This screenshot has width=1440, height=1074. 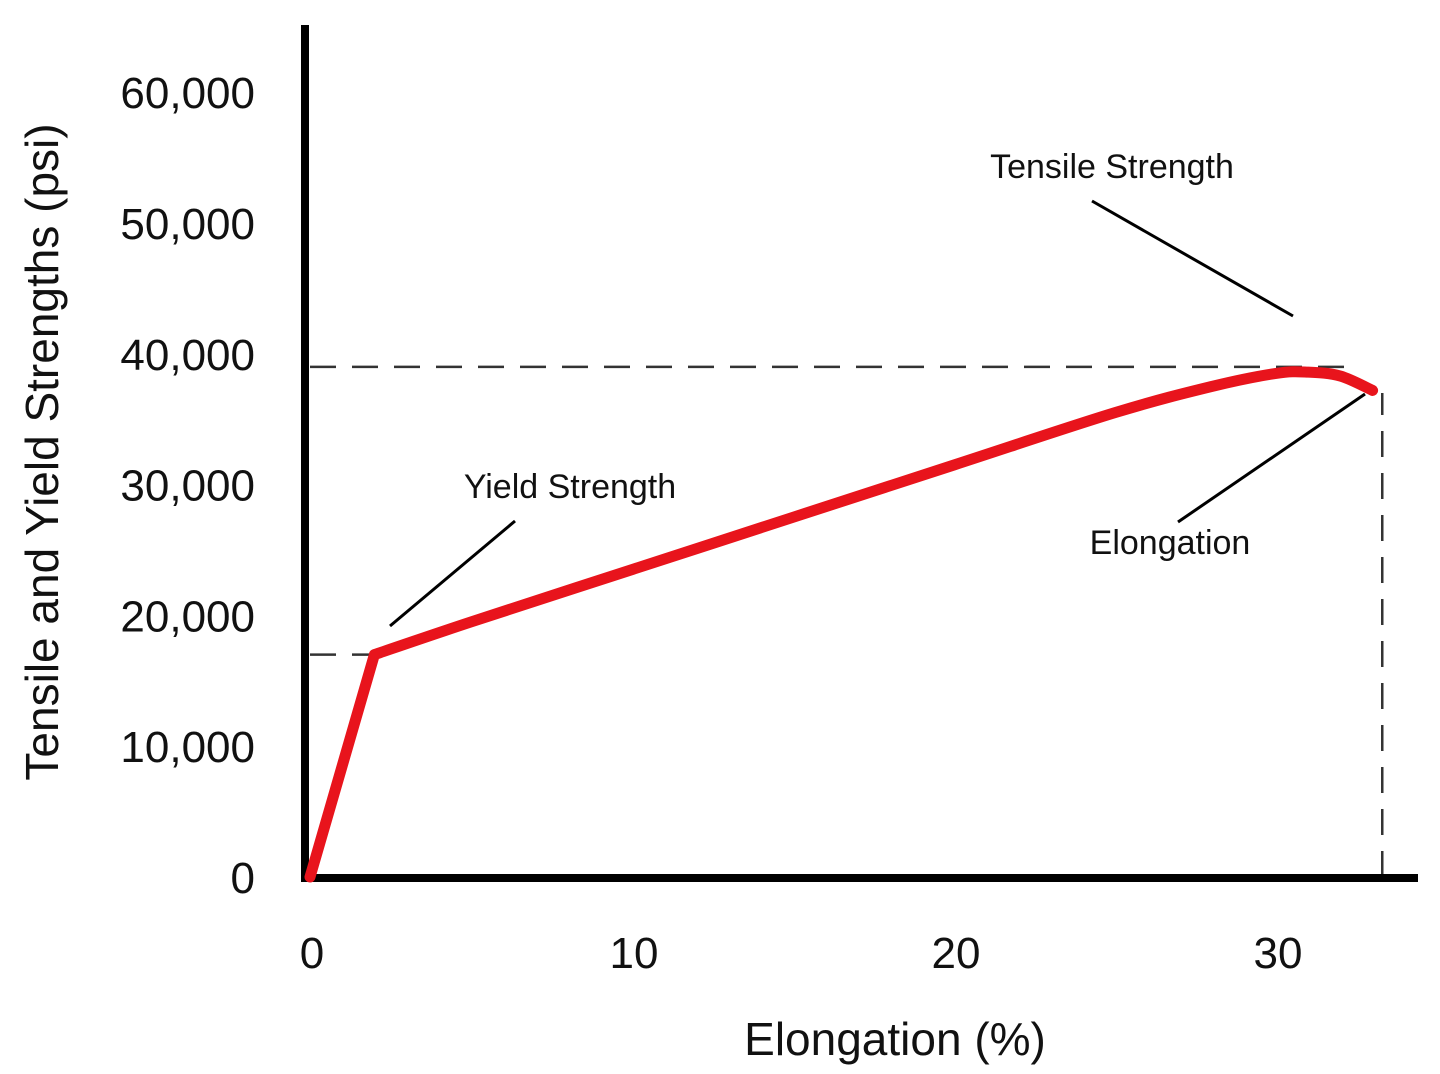 What do you see at coordinates (1112, 167) in the screenshot?
I see `annotation-label: Tensile Strength` at bounding box center [1112, 167].